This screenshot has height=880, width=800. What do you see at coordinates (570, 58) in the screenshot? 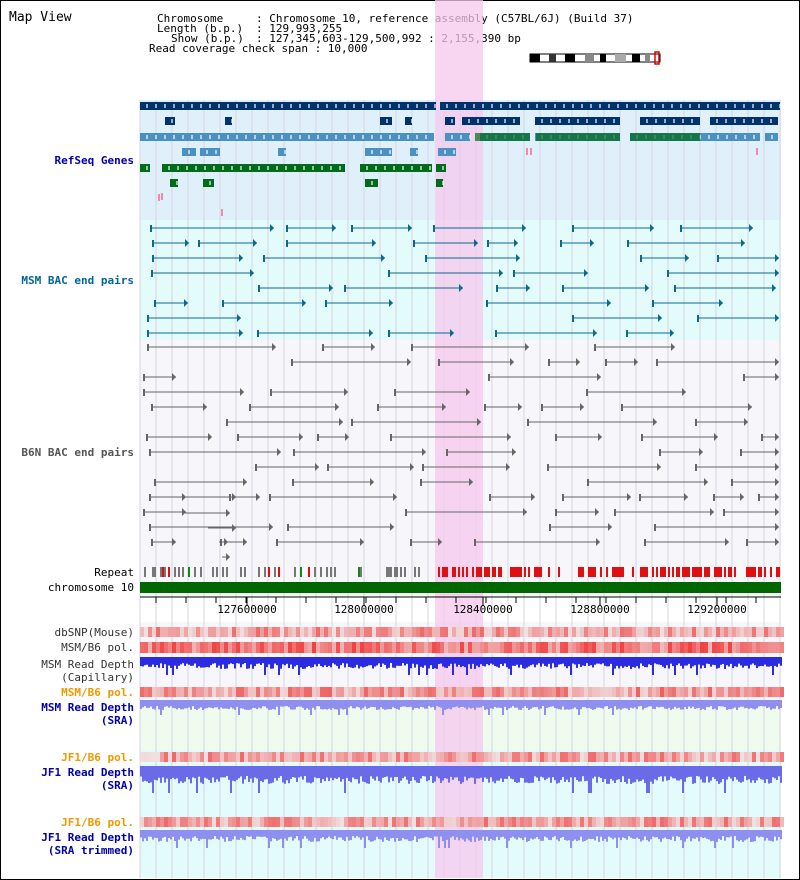
I see `ideogram-band` at bounding box center [570, 58].